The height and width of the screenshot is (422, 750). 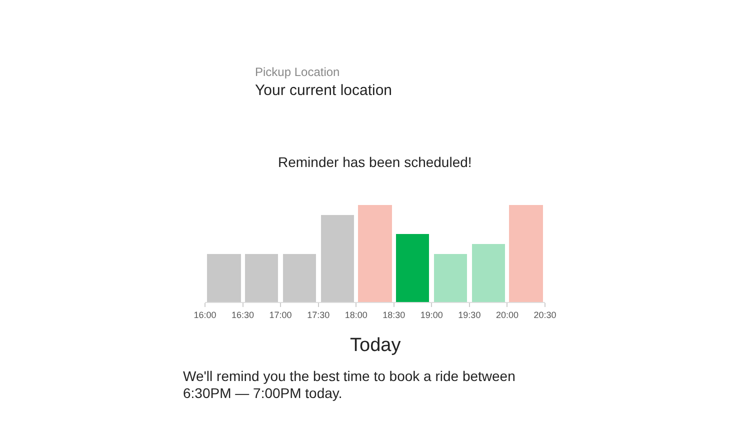 What do you see at coordinates (243, 315) in the screenshot?
I see `x-tick-label: 16:30` at bounding box center [243, 315].